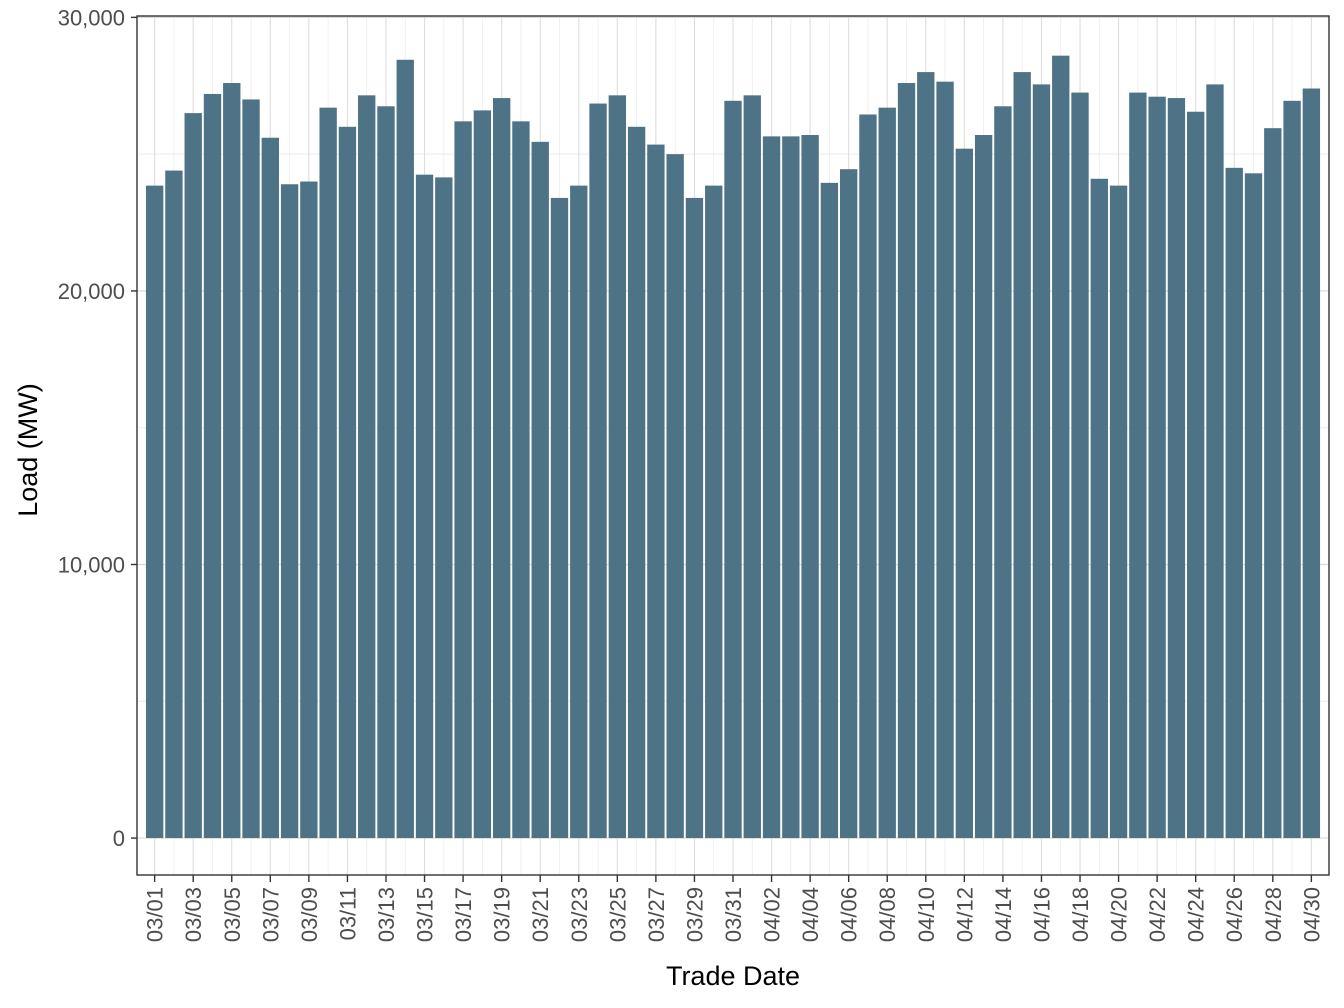  I want to click on y-axis-title: Load (MW), so click(28, 450).